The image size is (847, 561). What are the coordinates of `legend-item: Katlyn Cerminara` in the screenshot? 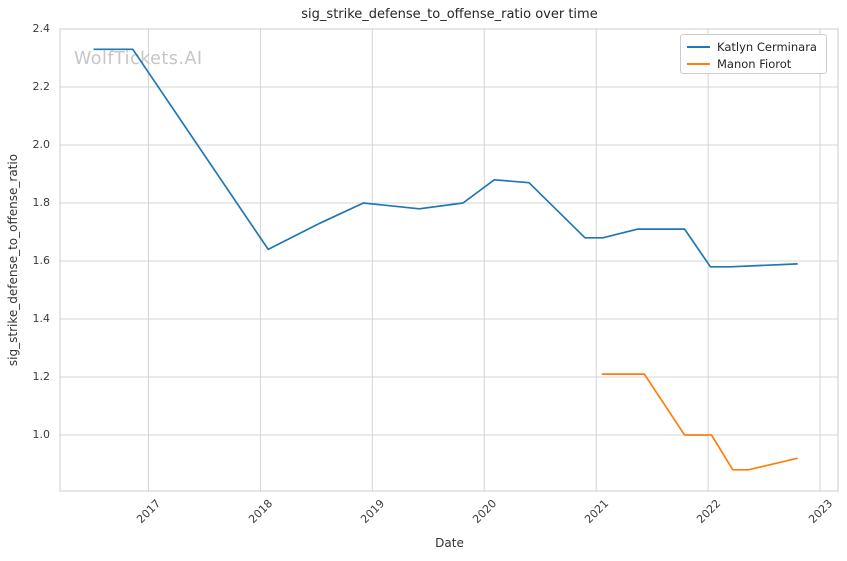 It's located at (756, 47).